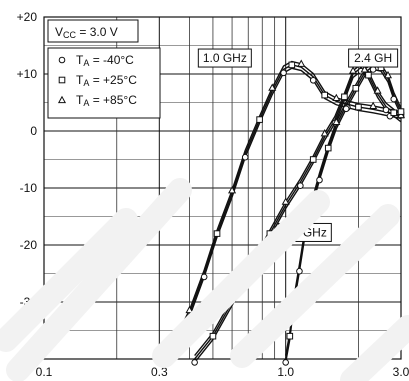 Image resolution: width=409 pixels, height=381 pixels. I want to click on y-tick-label: -10, so click(29, 188).